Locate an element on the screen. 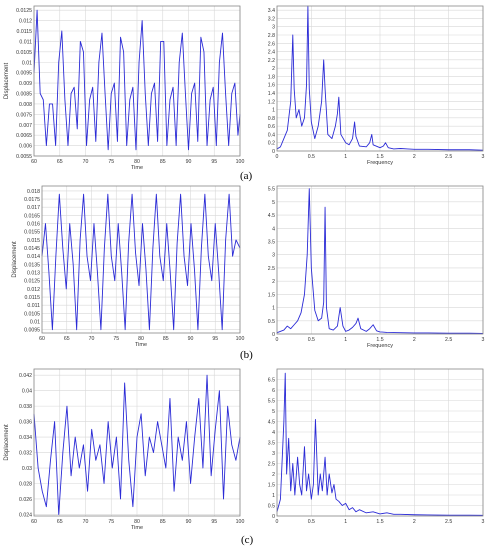  y-tick-label: 6.5 is located at coordinates (271, 381).